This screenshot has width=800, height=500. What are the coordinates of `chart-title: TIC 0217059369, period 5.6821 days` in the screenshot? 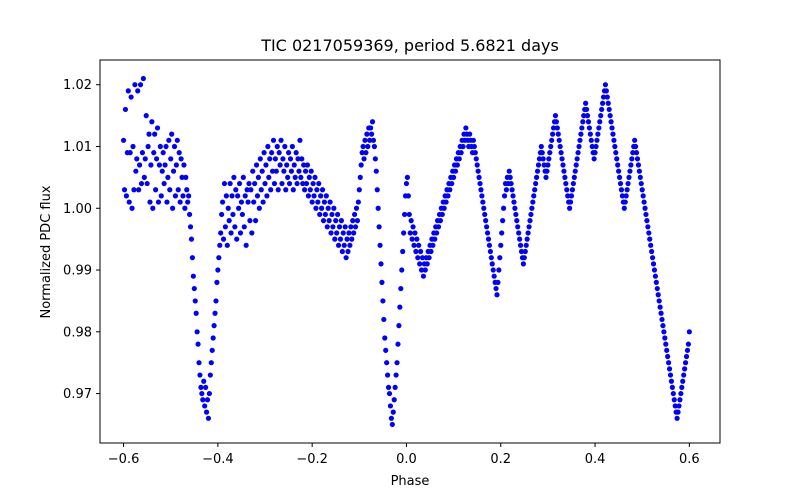 It's located at (409, 45).